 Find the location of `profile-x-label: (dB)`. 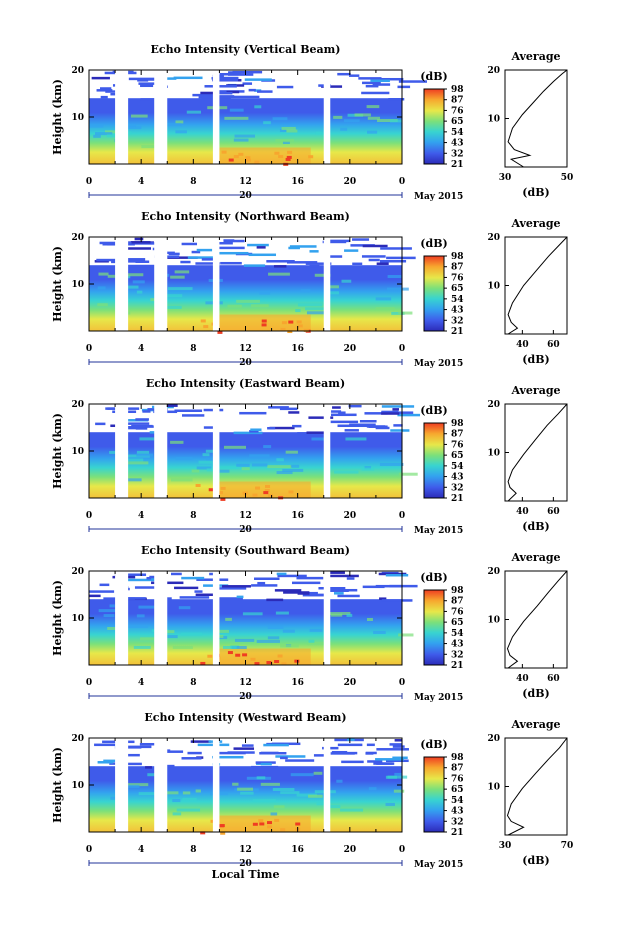

profile-x-label: (dB) is located at coordinates (535, 526).